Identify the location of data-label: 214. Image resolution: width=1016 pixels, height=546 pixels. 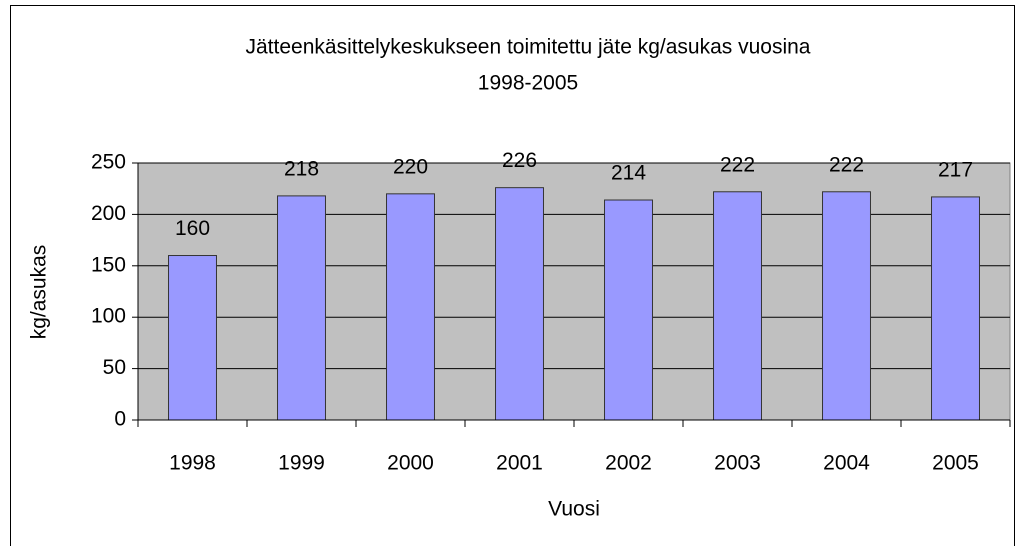
(628, 173).